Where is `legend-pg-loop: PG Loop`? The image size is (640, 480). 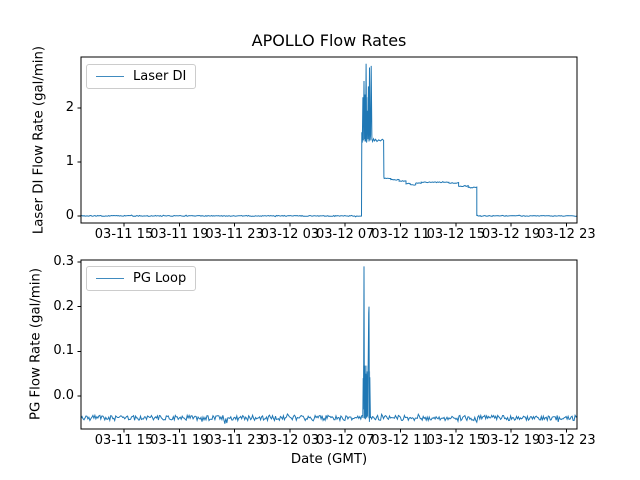
legend-pg-loop: PG Loop is located at coordinates (141, 278).